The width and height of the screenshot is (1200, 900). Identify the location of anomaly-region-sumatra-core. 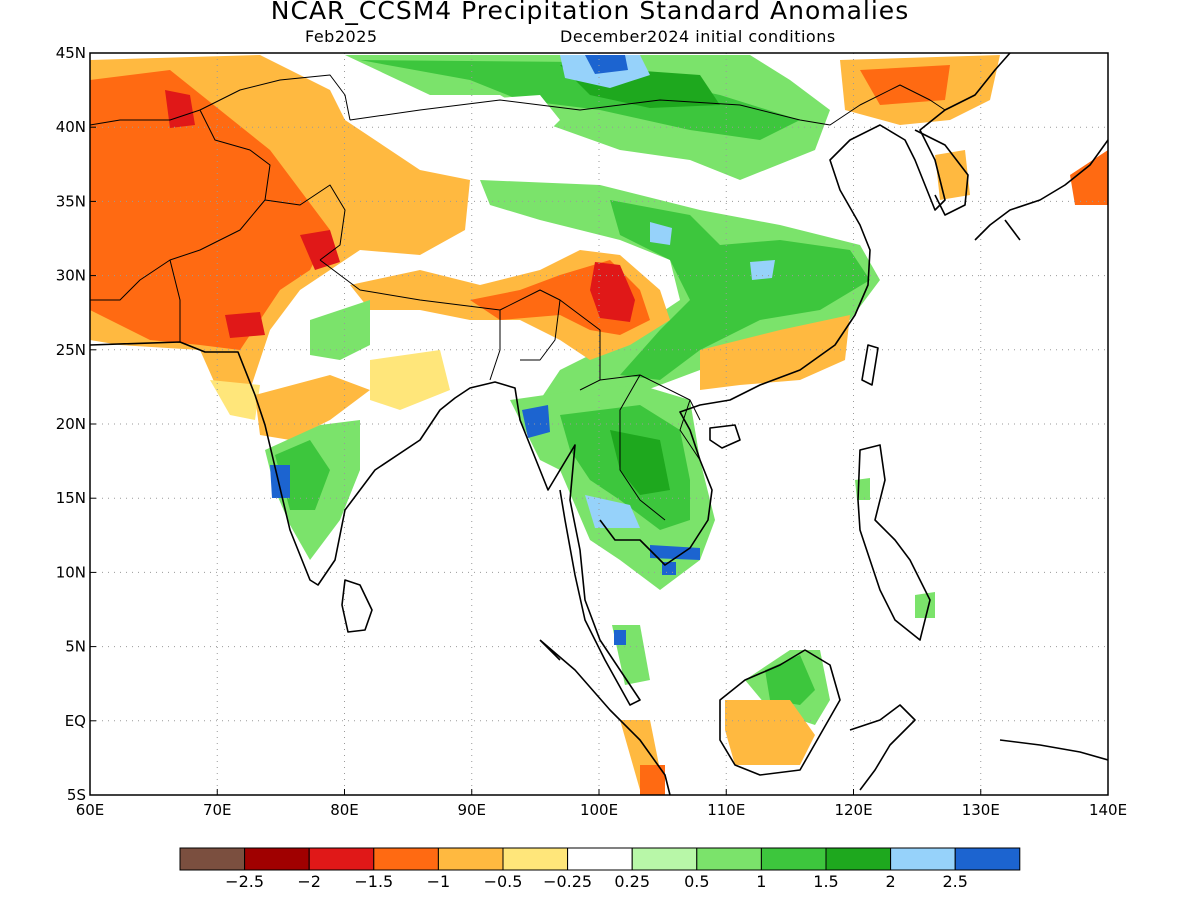
(652, 780).